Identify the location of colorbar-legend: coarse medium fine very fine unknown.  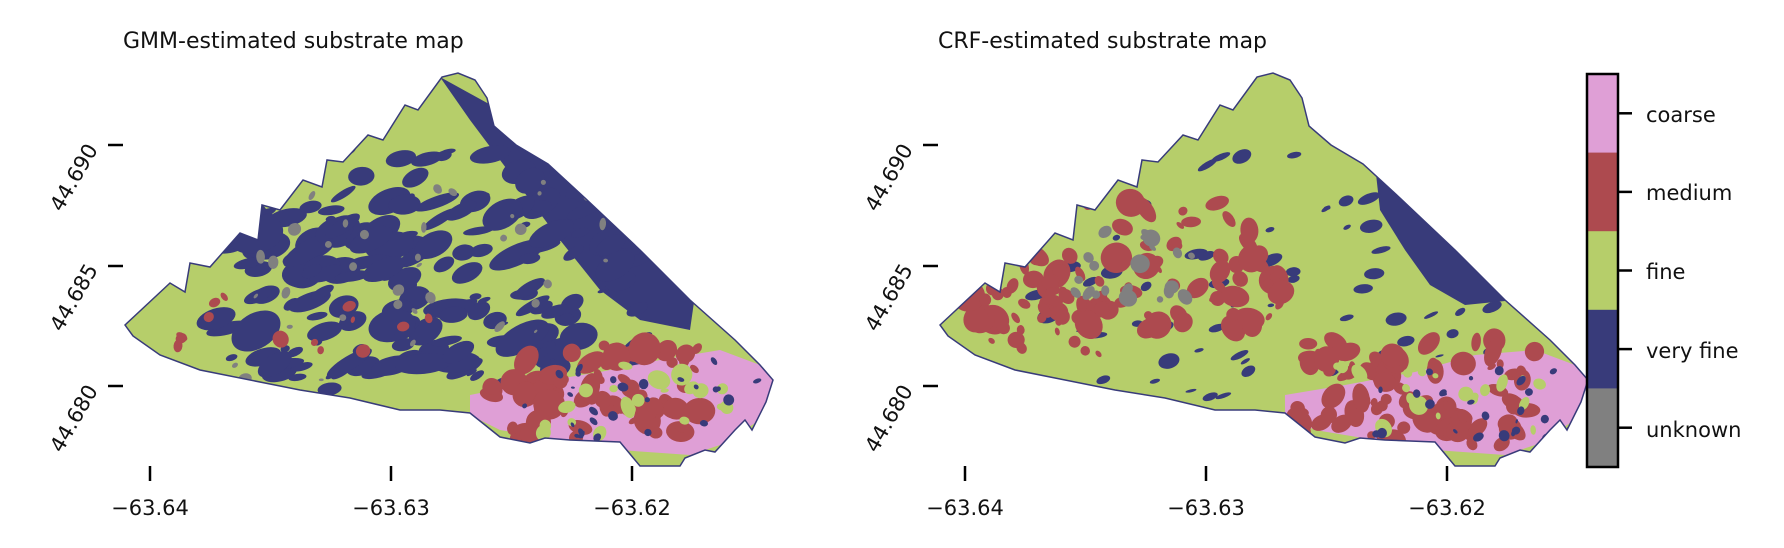
(1663, 270).